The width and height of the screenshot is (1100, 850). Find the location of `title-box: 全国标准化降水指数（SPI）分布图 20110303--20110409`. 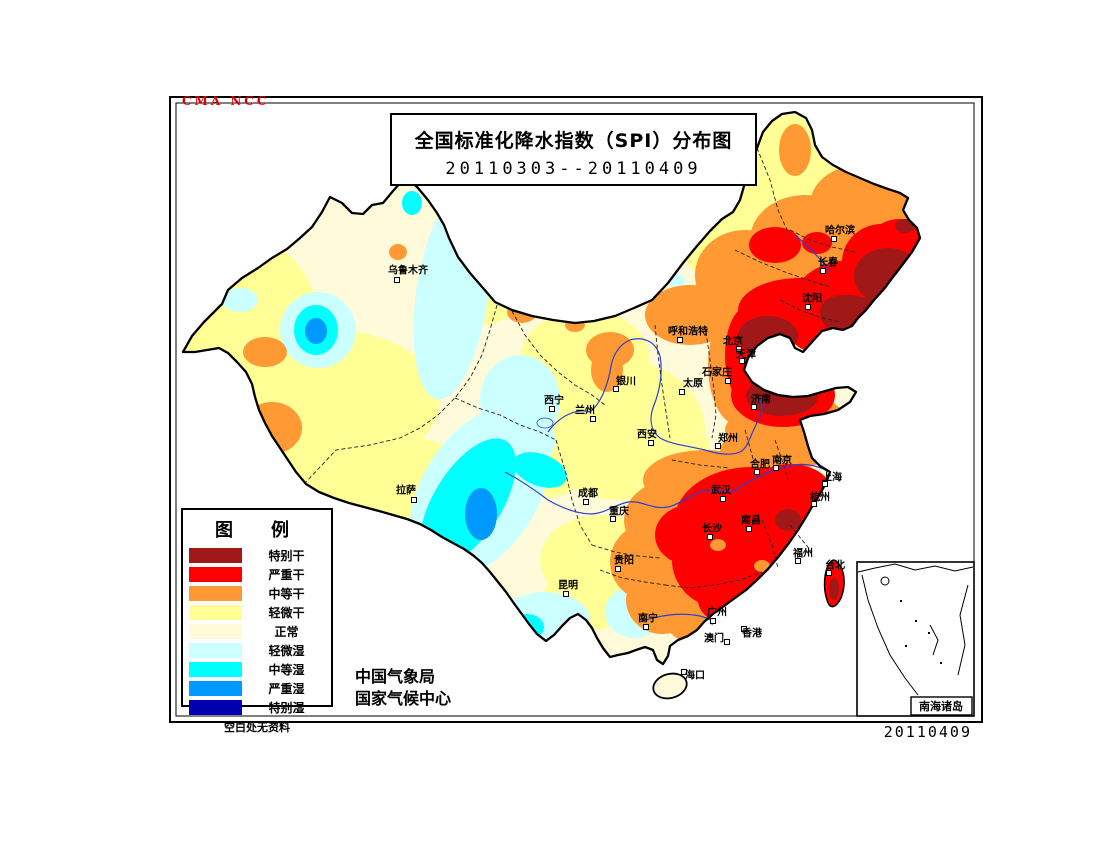

title-box: 全国标准化降水指数（SPI）分布图 20110303--20110409 is located at coordinates (573, 149).